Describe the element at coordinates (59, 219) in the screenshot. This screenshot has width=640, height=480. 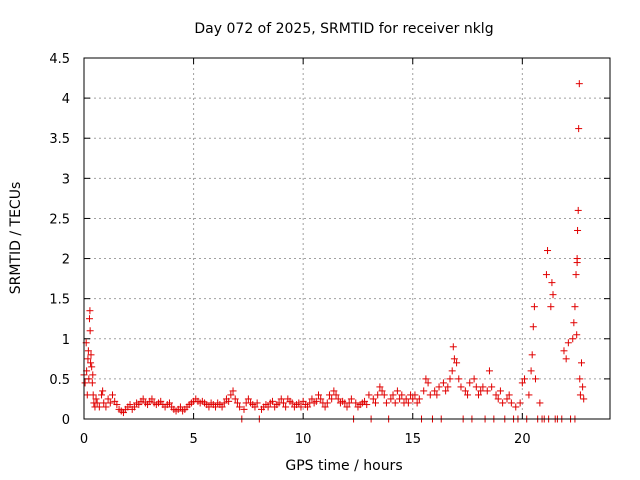
I see `y-tick-label: 2.5` at that location.